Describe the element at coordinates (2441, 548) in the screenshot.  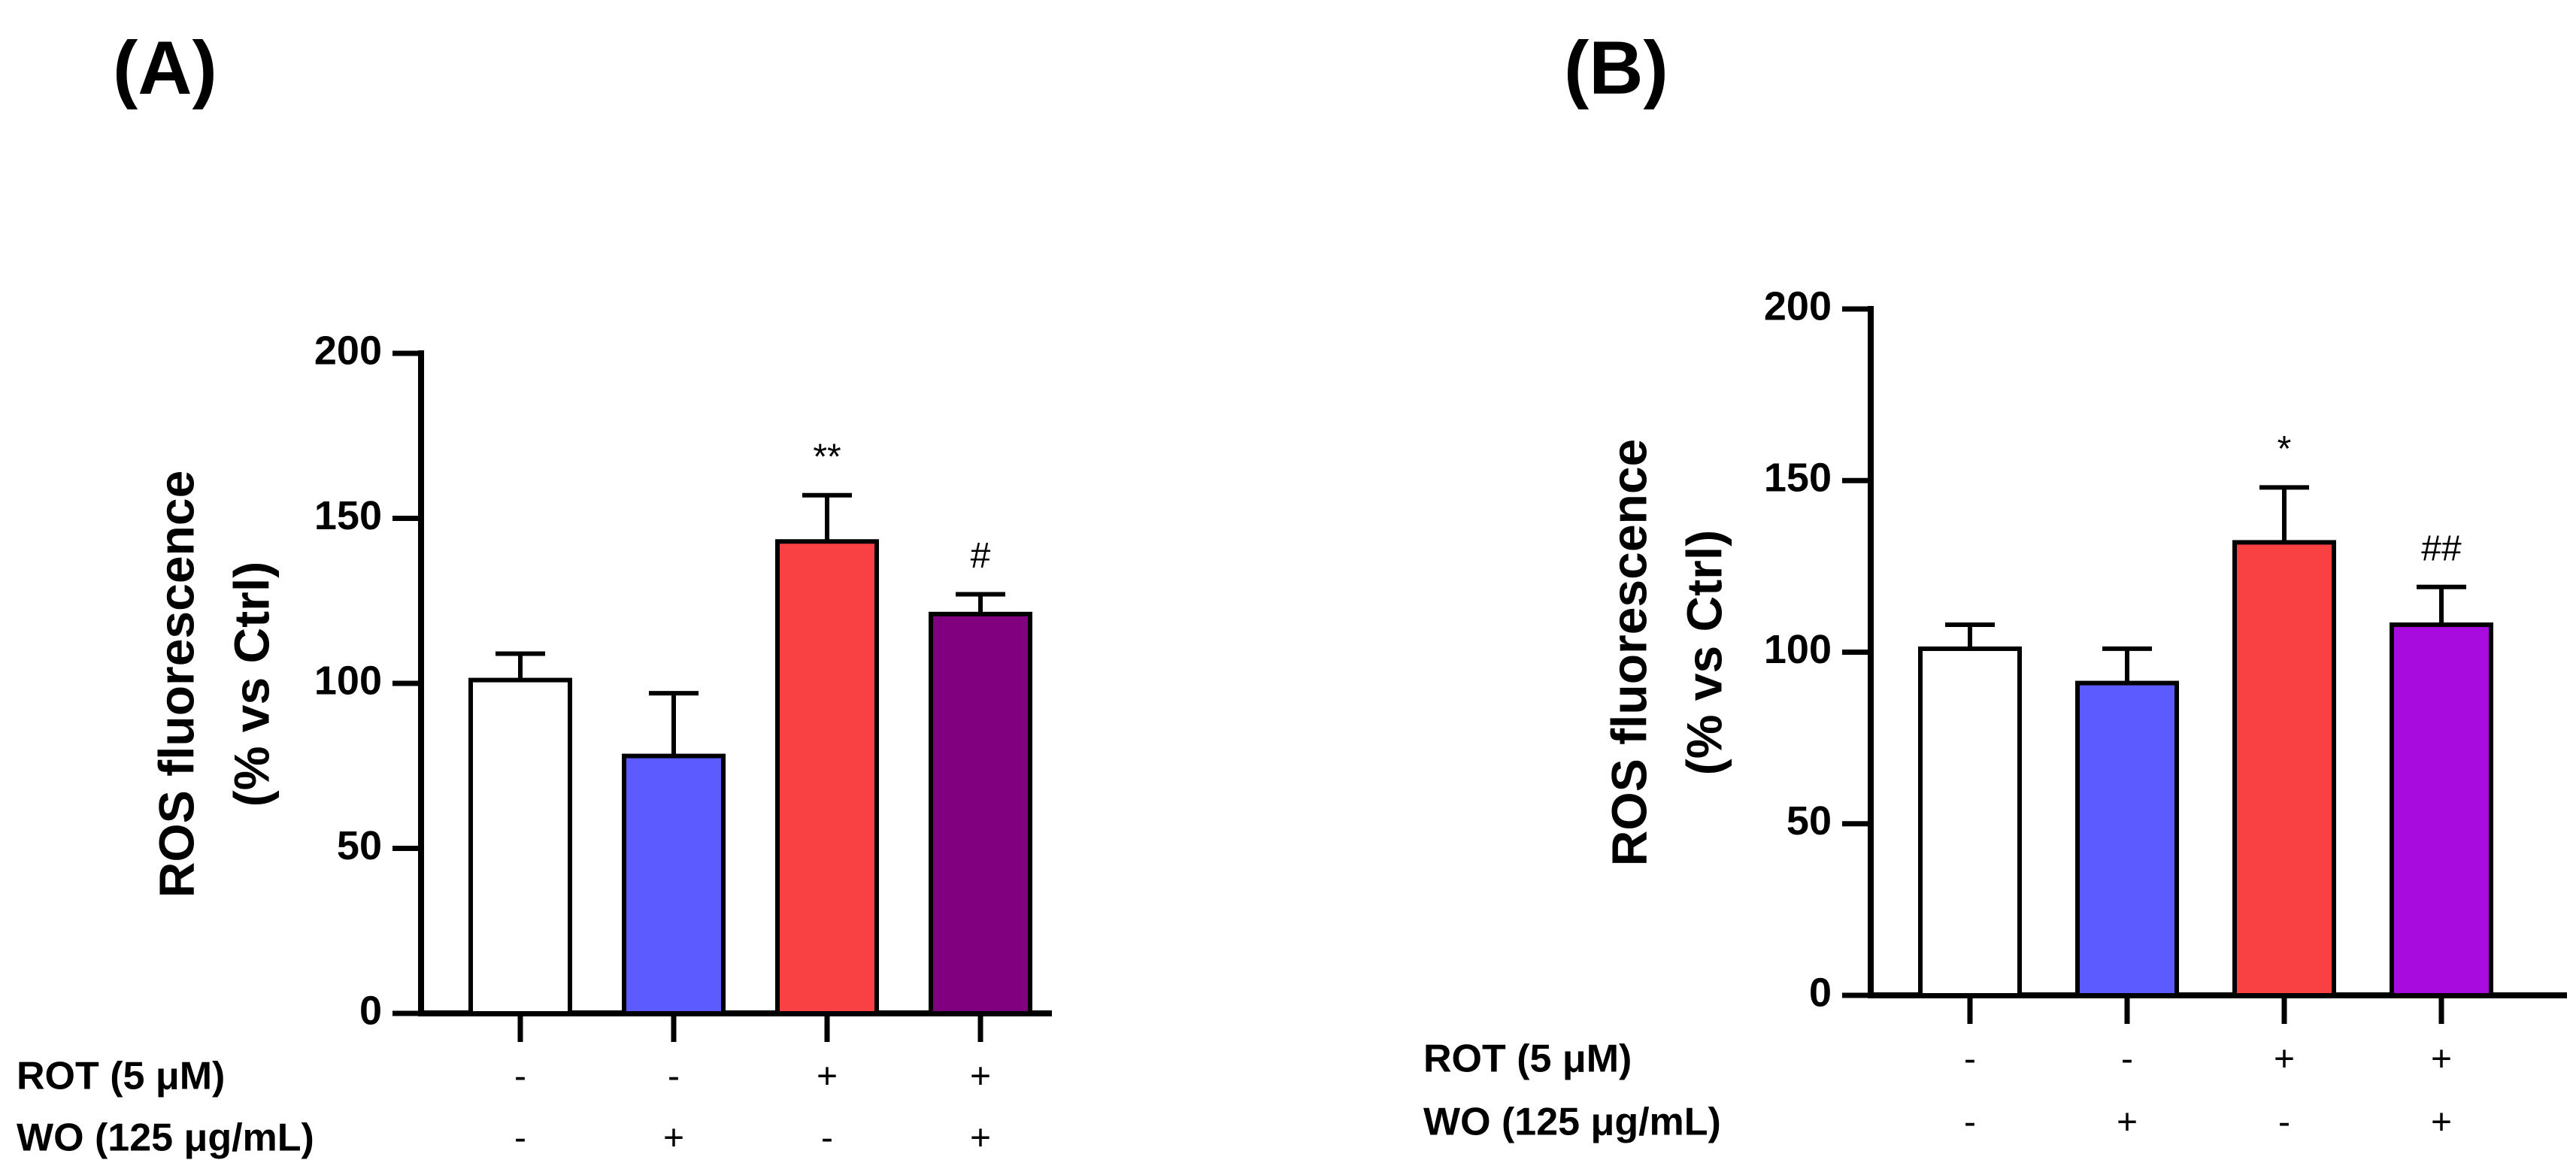
I see `significance-mark: ##` at that location.